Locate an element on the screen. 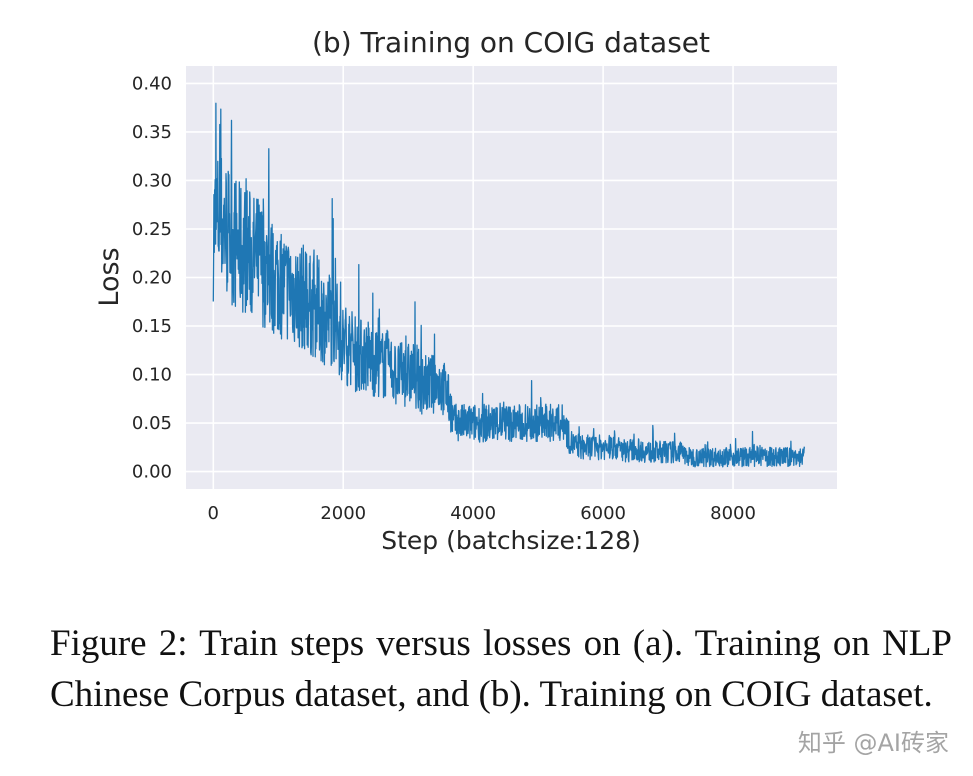  y-tick-label: 0.35 is located at coordinates (152, 132).